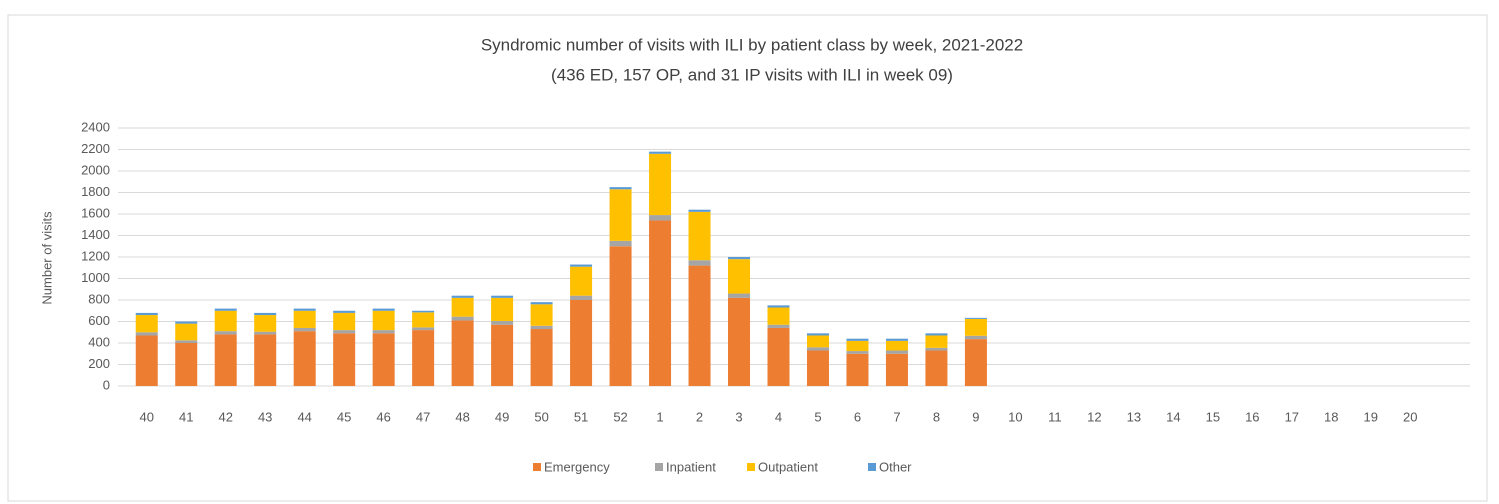 Image resolution: width=1499 pixels, height=504 pixels. What do you see at coordinates (304, 416) in the screenshot?
I see `x-tick-label: 44` at bounding box center [304, 416].